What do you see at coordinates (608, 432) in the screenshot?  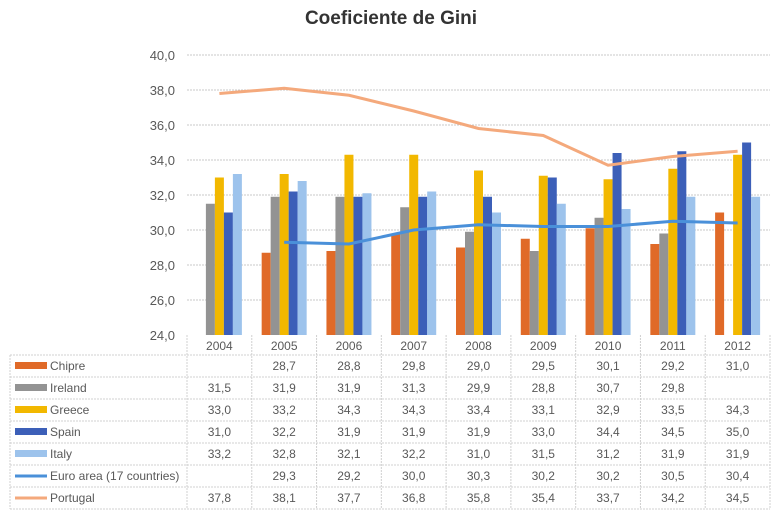 I see `table-cell: 34,4` at bounding box center [608, 432].